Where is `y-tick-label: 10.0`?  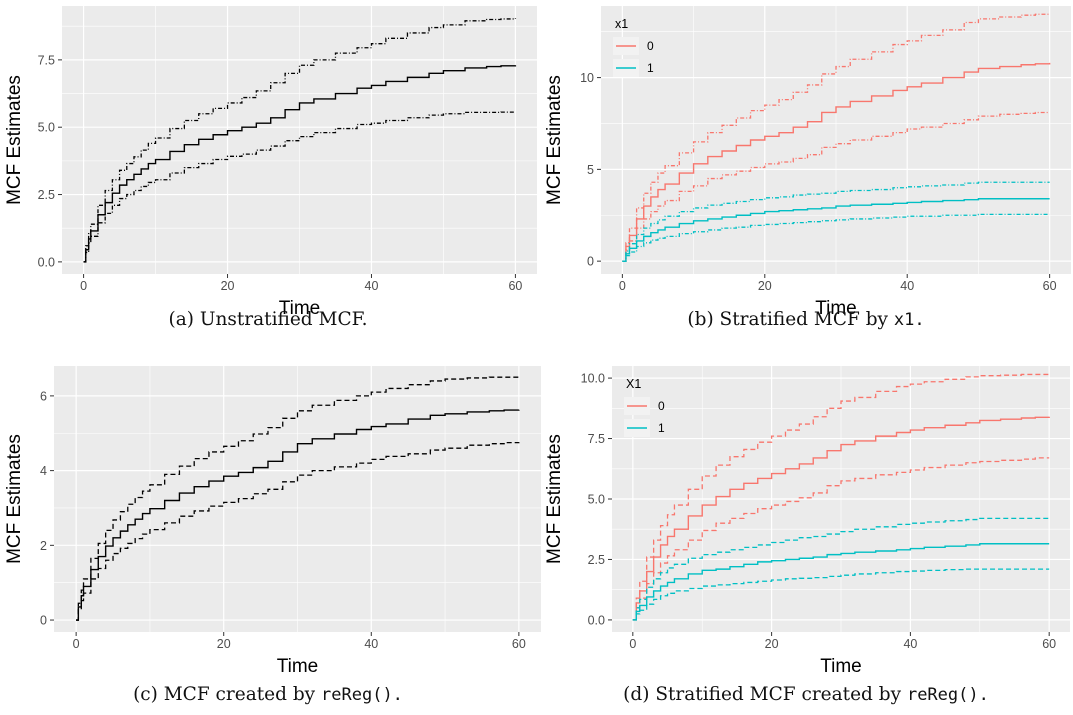 y-tick-label: 10.0 is located at coordinates (593, 379).